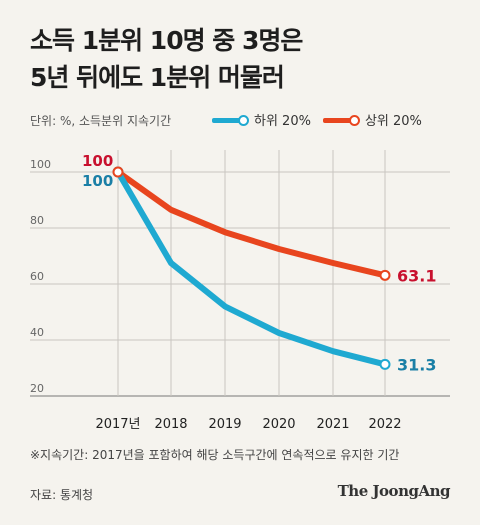 The width and height of the screenshot is (480, 525). I want to click on x-tick-label: 2018, so click(170, 424).